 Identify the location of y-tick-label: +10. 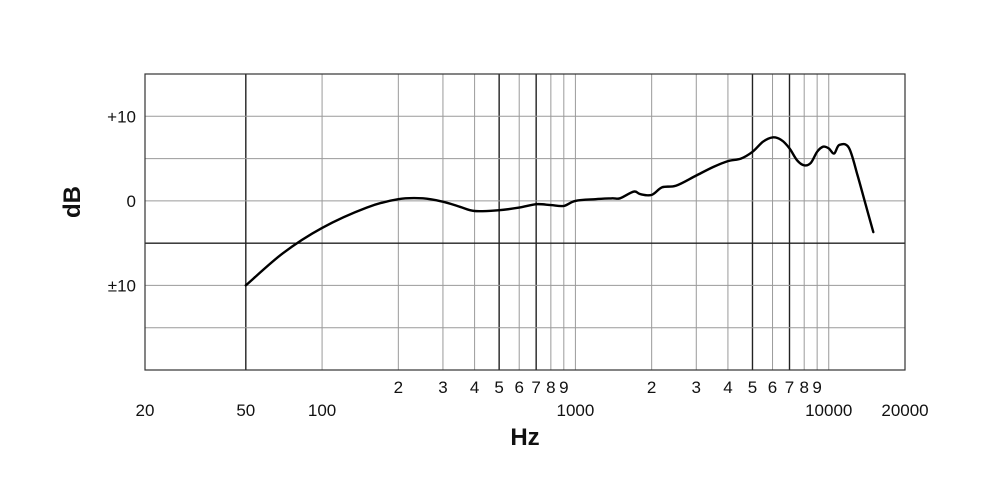
(121, 116).